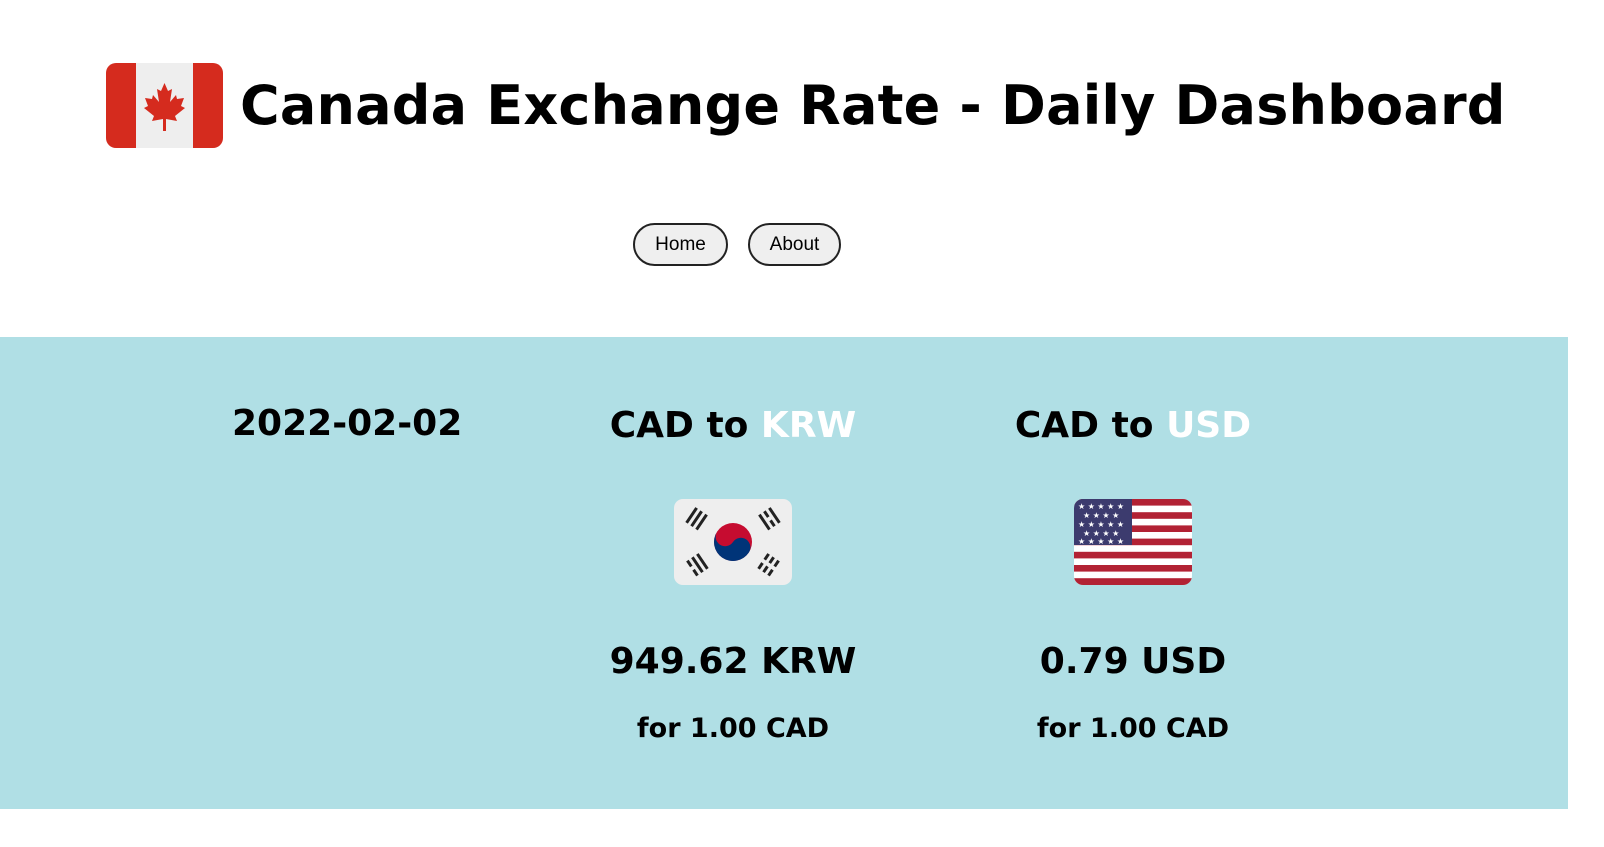 This screenshot has width=1604, height=847. I want to click on rate-card-heading: CAD to KRW, so click(733, 426).